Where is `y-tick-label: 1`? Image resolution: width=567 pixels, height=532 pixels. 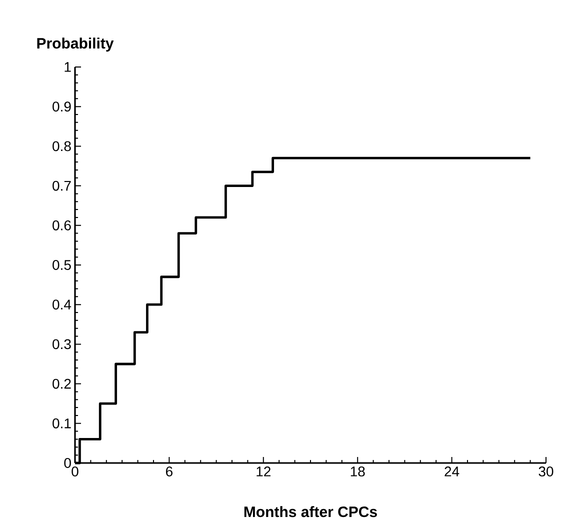
y-tick-label: 1 is located at coordinates (67, 67).